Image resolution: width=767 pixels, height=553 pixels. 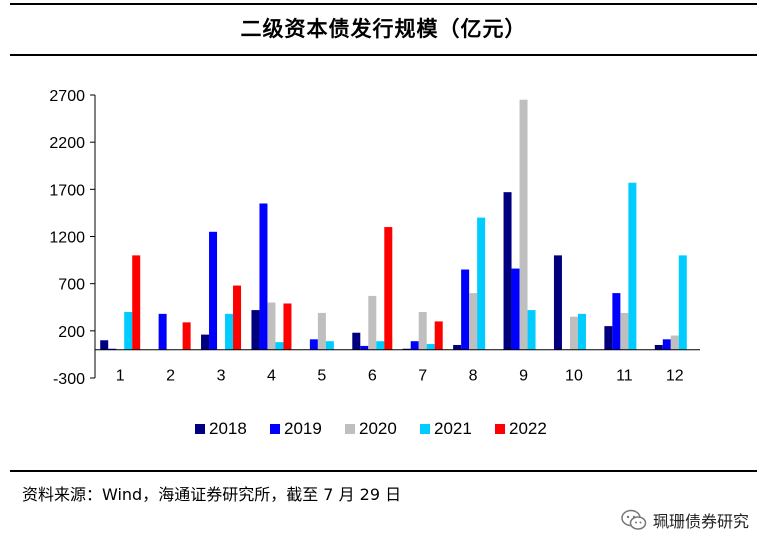 What do you see at coordinates (170, 376) in the screenshot?
I see `x-tick-label: 2` at bounding box center [170, 376].